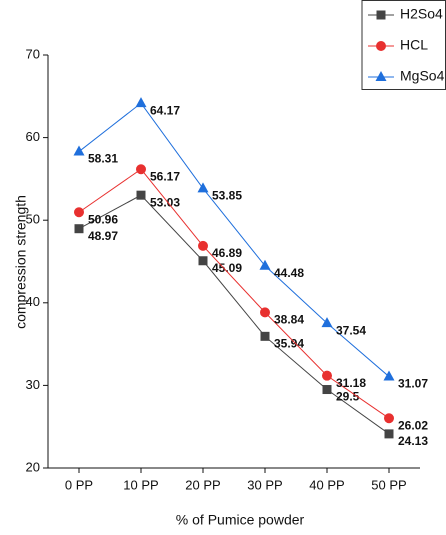  What do you see at coordinates (422, 76) in the screenshot?
I see `legend-label: MgSo4` at bounding box center [422, 76].